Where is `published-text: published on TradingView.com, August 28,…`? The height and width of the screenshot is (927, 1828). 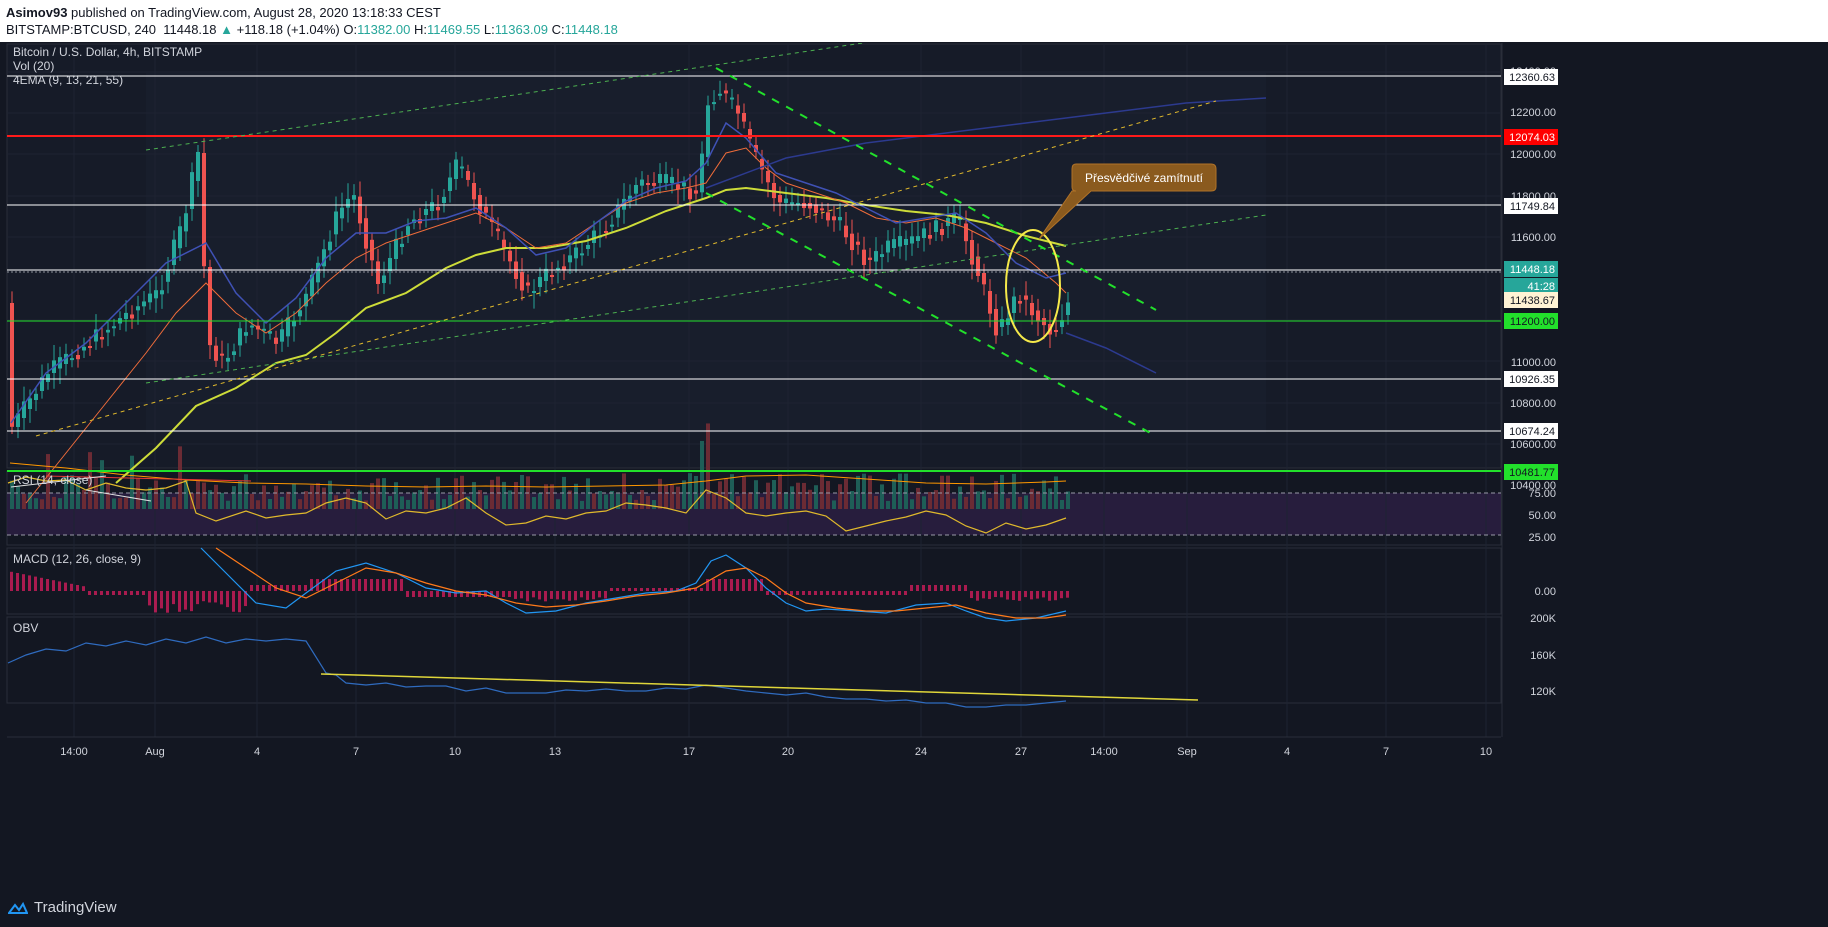 published-text: published on TradingView.com, August 28,… is located at coordinates (256, 12).